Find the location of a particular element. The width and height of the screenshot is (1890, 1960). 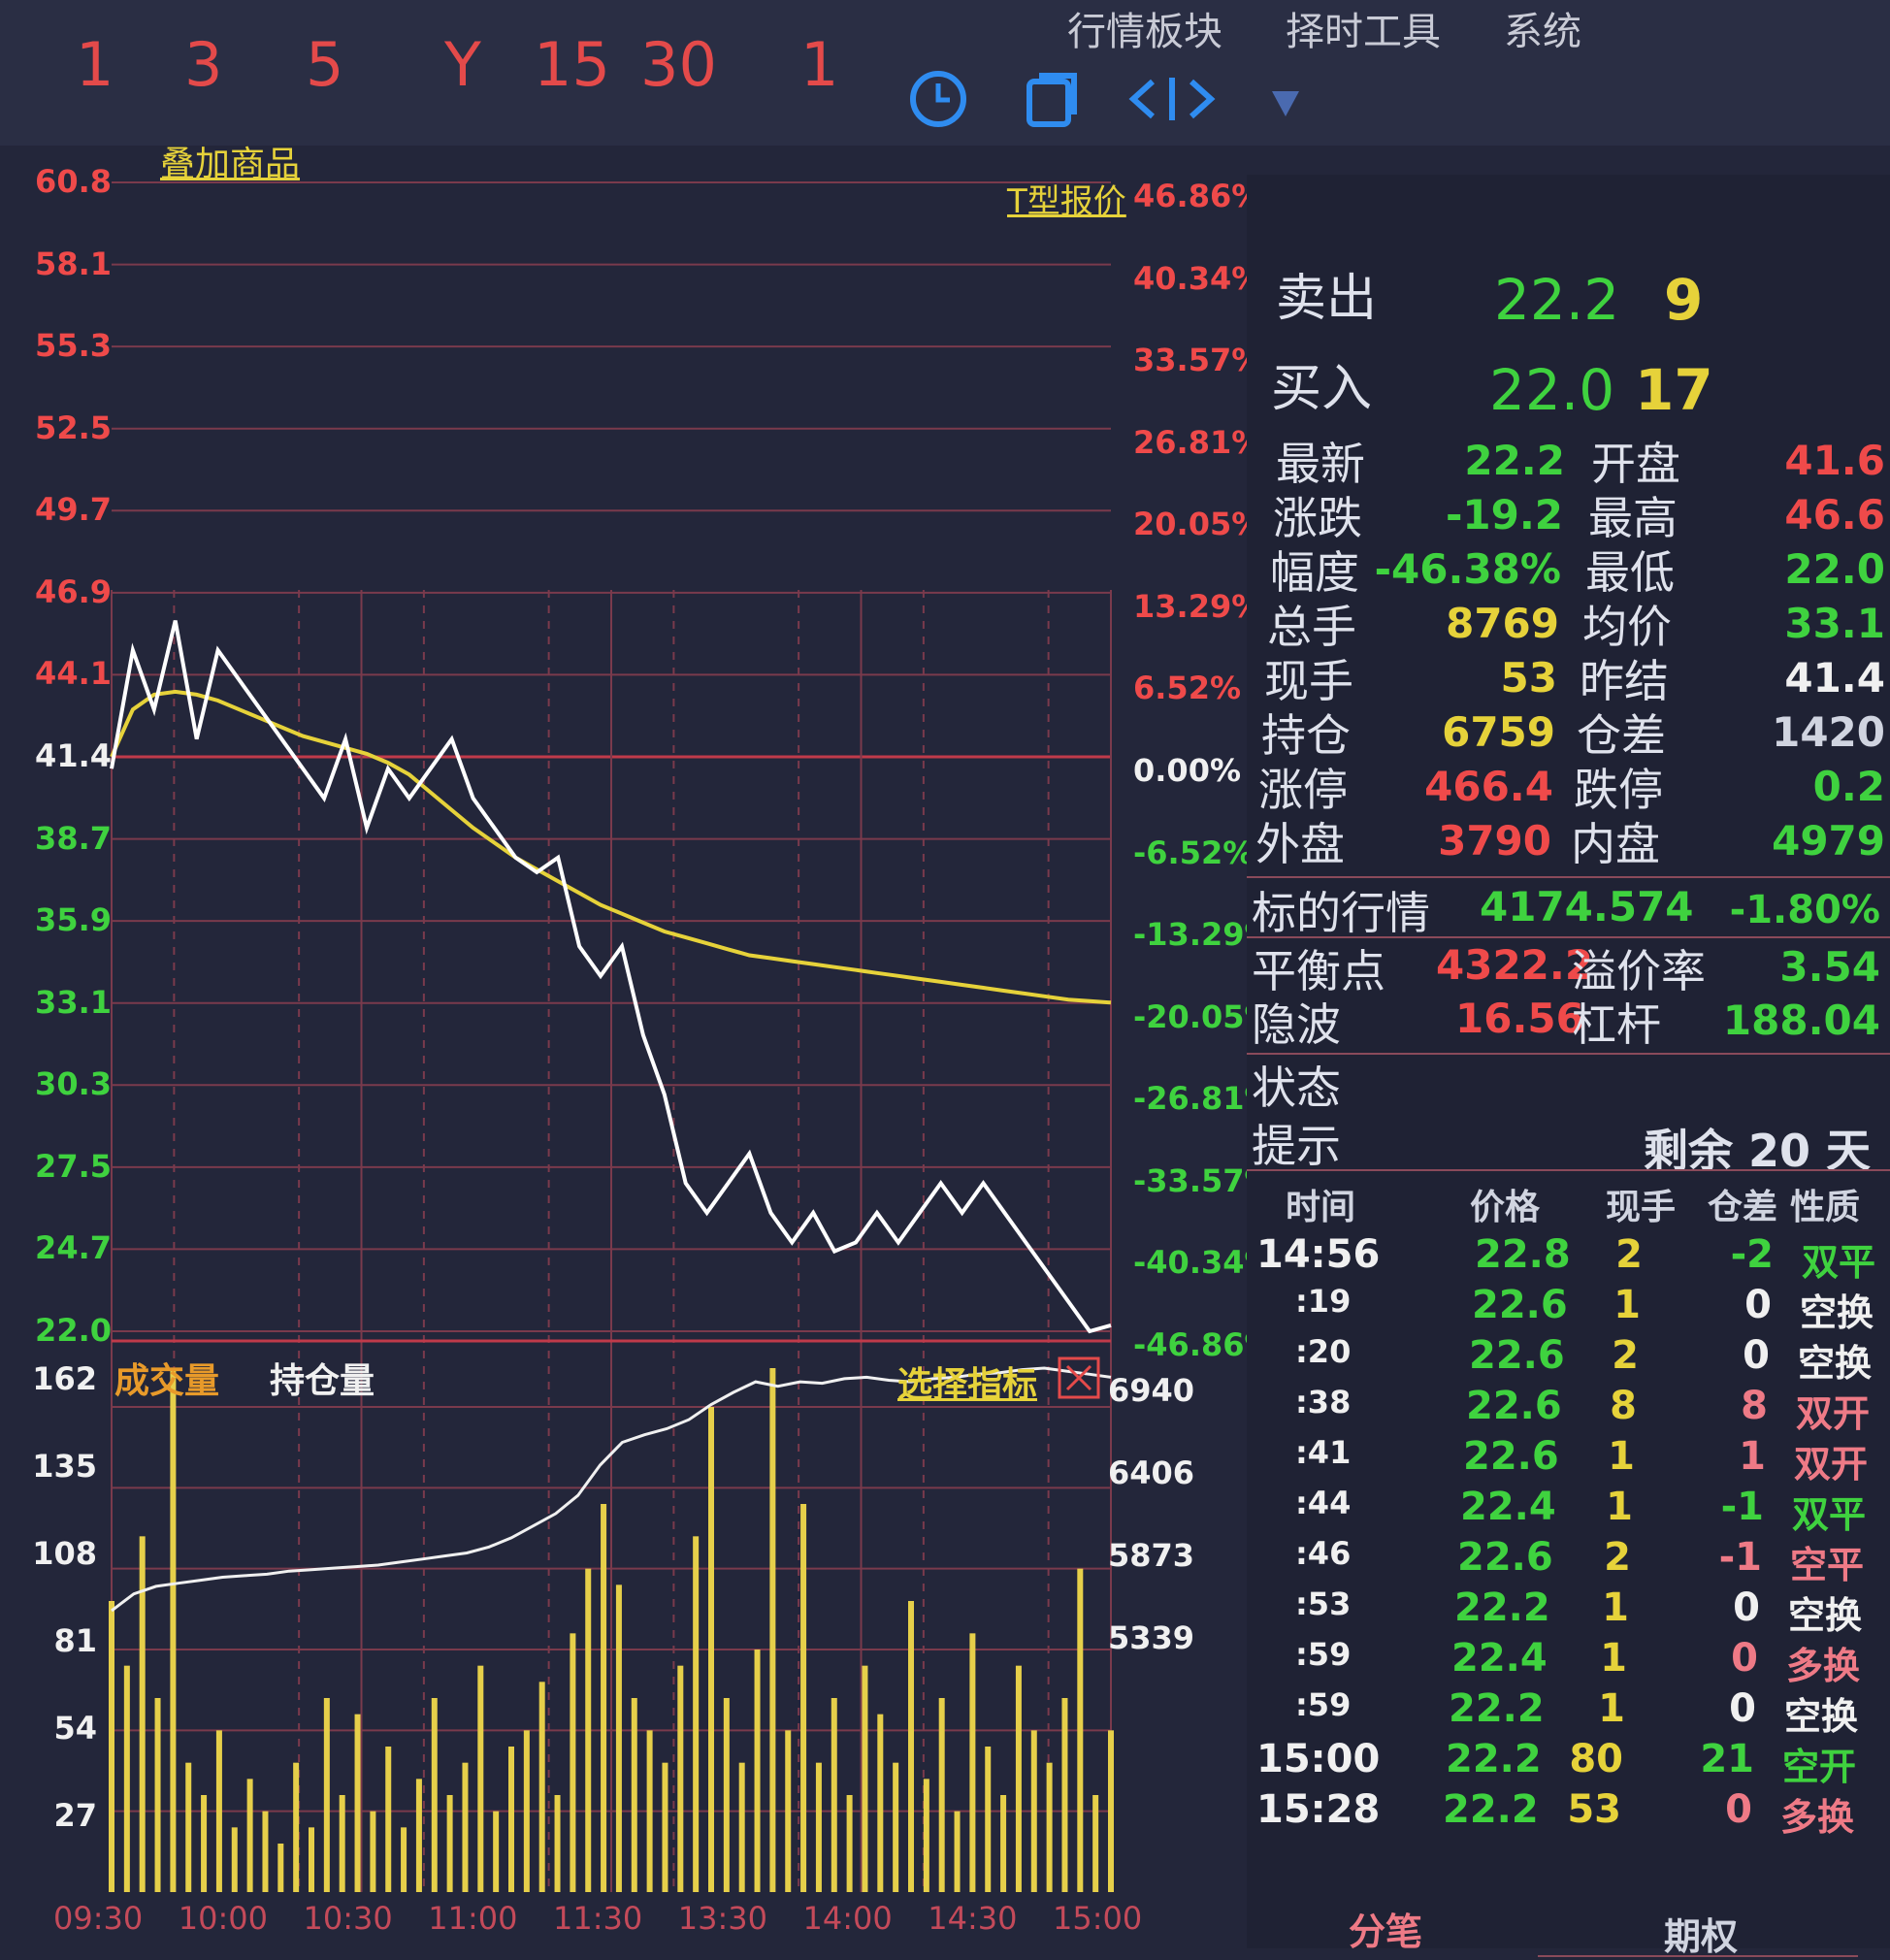

premium-label: 溢价率 is located at coordinates (1639, 971).